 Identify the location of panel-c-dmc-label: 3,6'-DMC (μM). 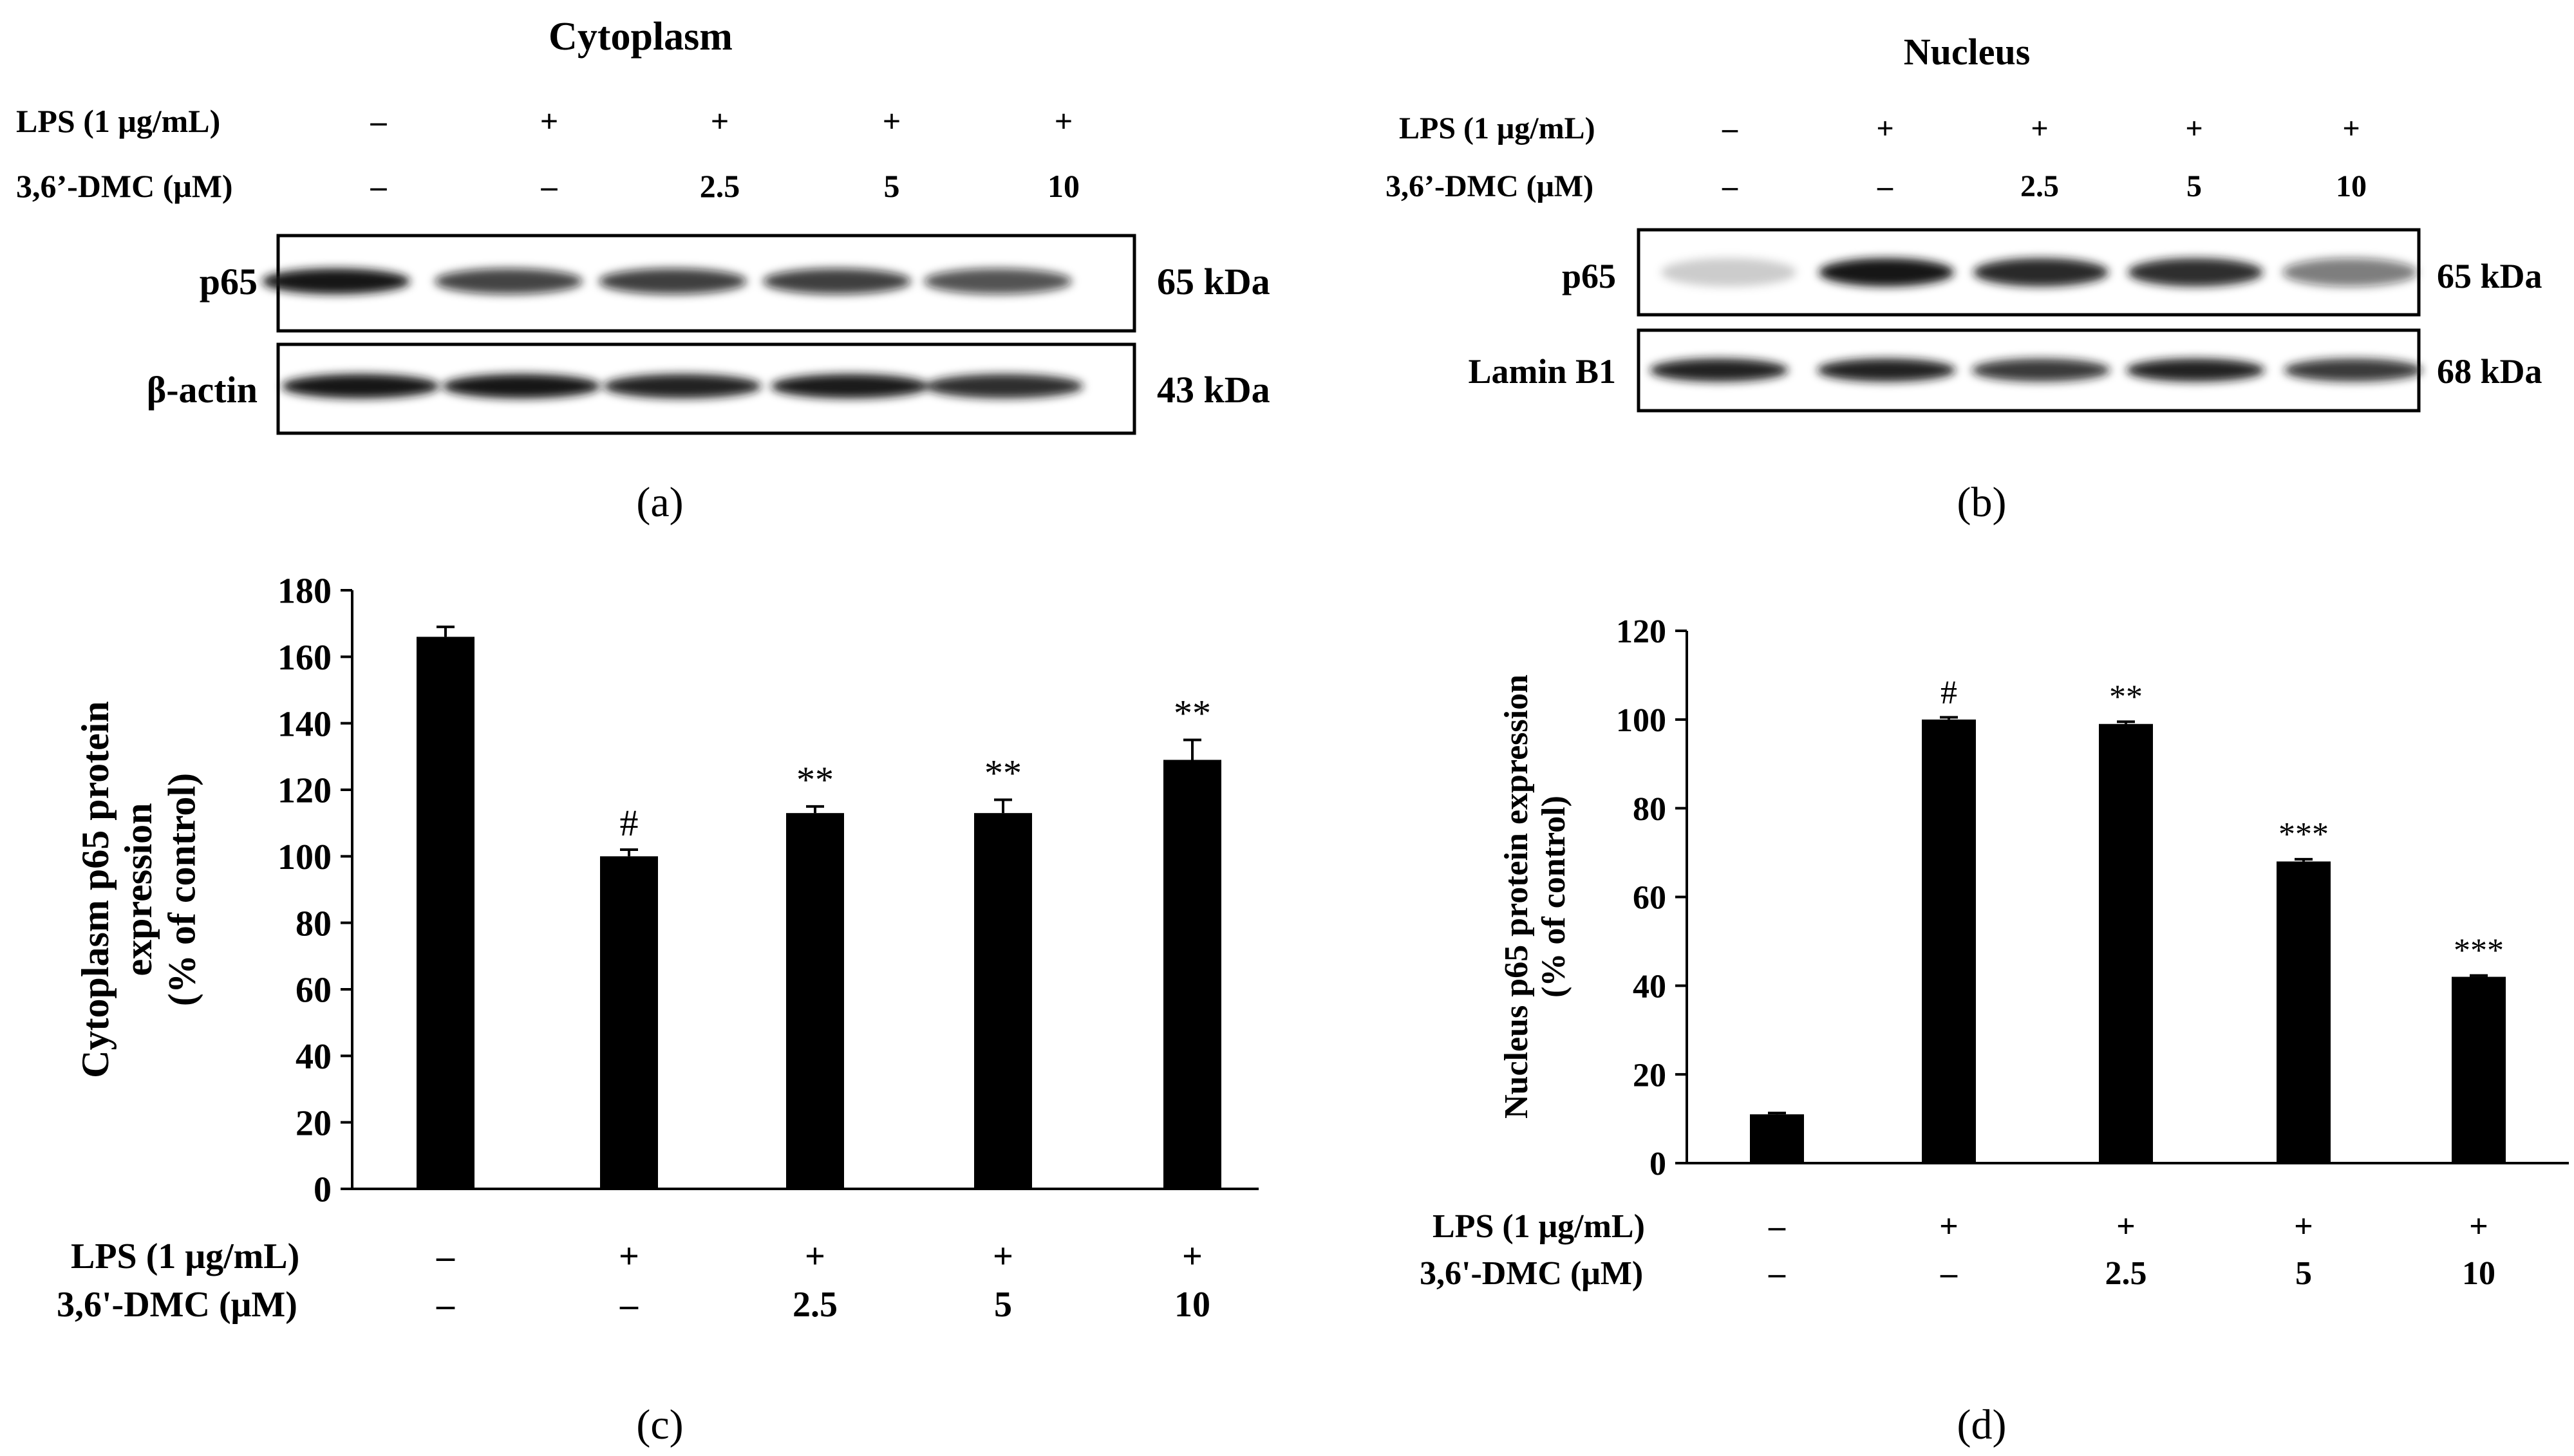
(177, 1305).